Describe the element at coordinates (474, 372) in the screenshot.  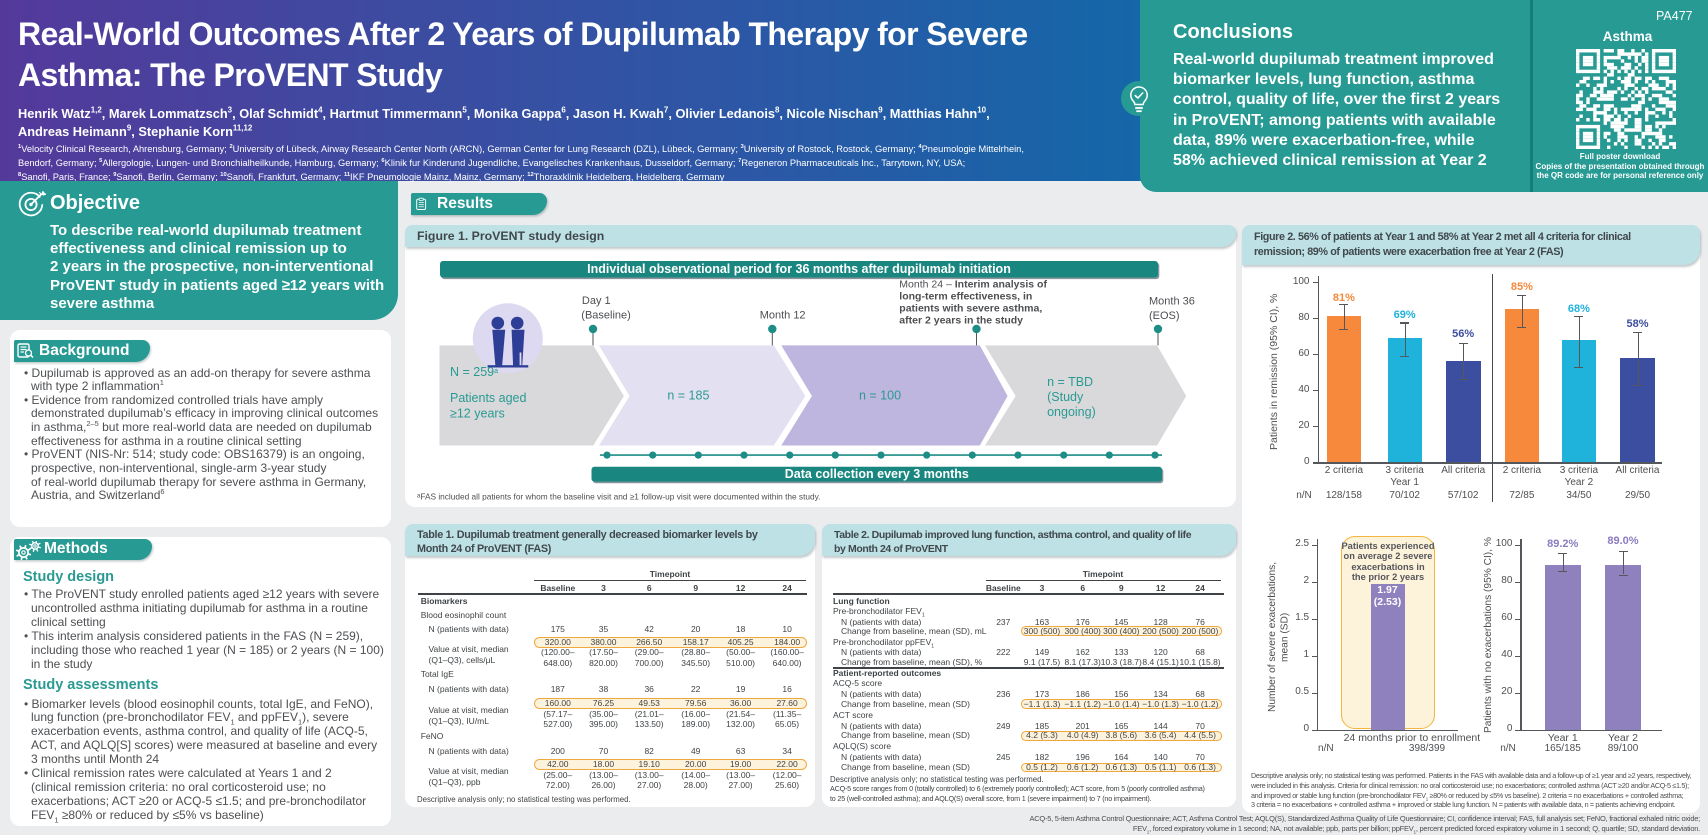
I see `svg-text: N = 259a` at that location.